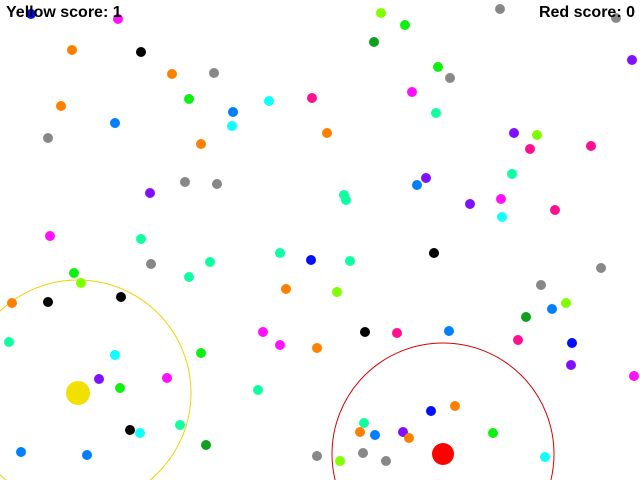 The height and width of the screenshot is (480, 640). Describe the element at coordinates (260, 423) in the screenshot. I see `players-layer` at that location.